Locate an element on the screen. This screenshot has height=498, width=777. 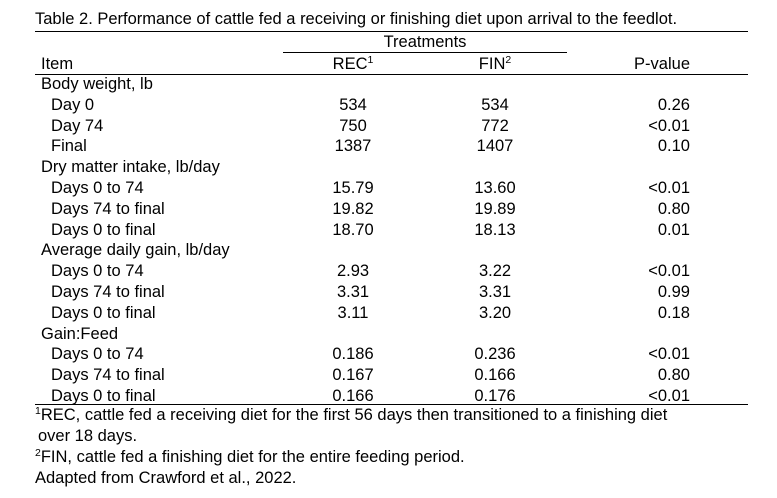
fin-value: 13.60 is located at coordinates (495, 188).